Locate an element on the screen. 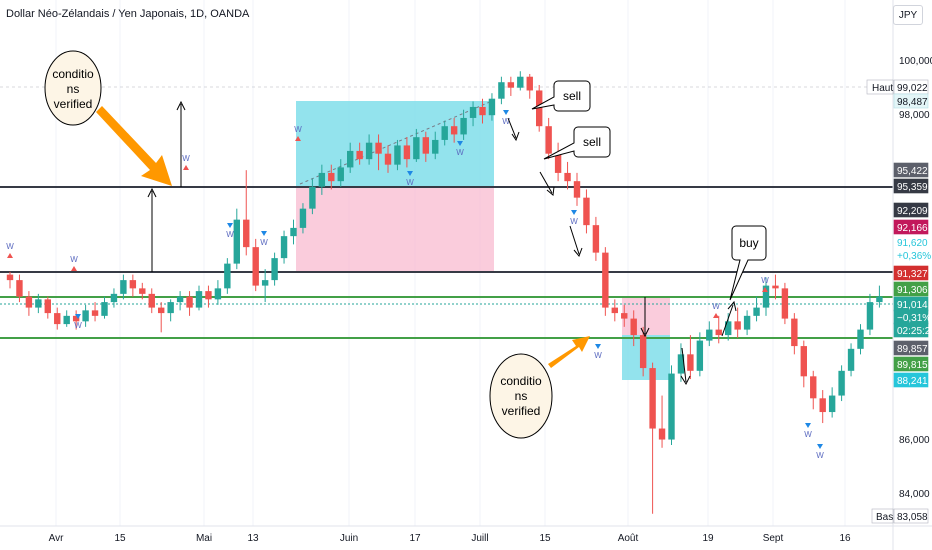 The image size is (932, 550). low-label-box is located at coordinates (882, 516).